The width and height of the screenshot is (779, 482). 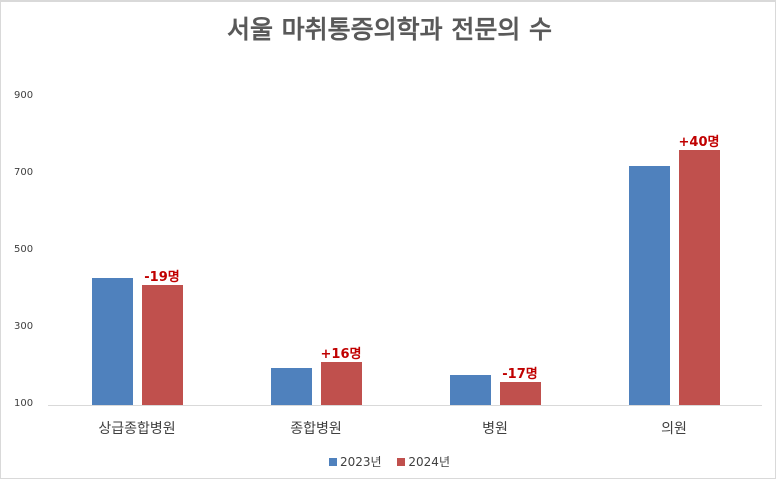 I want to click on bar-2023년-의원, so click(x=649, y=285).